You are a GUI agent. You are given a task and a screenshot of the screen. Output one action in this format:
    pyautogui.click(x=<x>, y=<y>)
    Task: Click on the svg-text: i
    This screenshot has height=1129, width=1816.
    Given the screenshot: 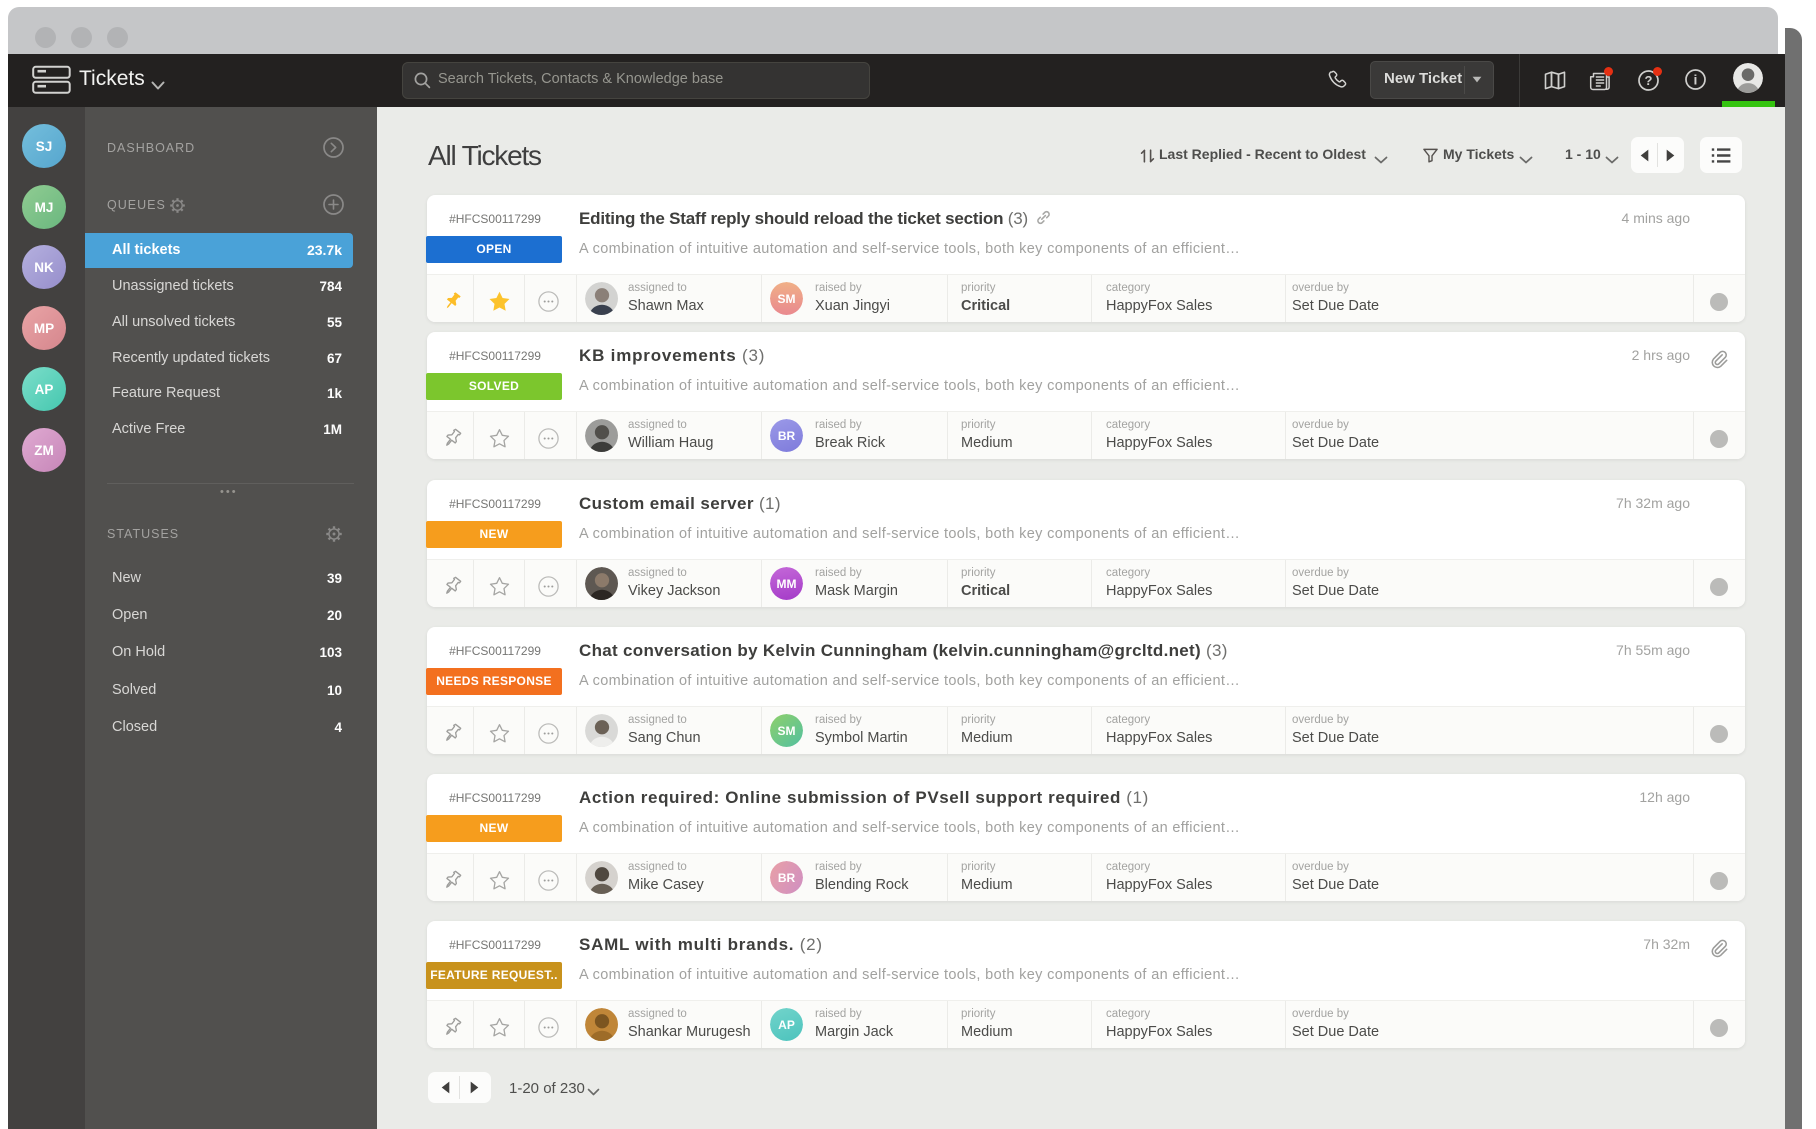 What is the action you would take?
    pyautogui.click(x=1696, y=80)
    